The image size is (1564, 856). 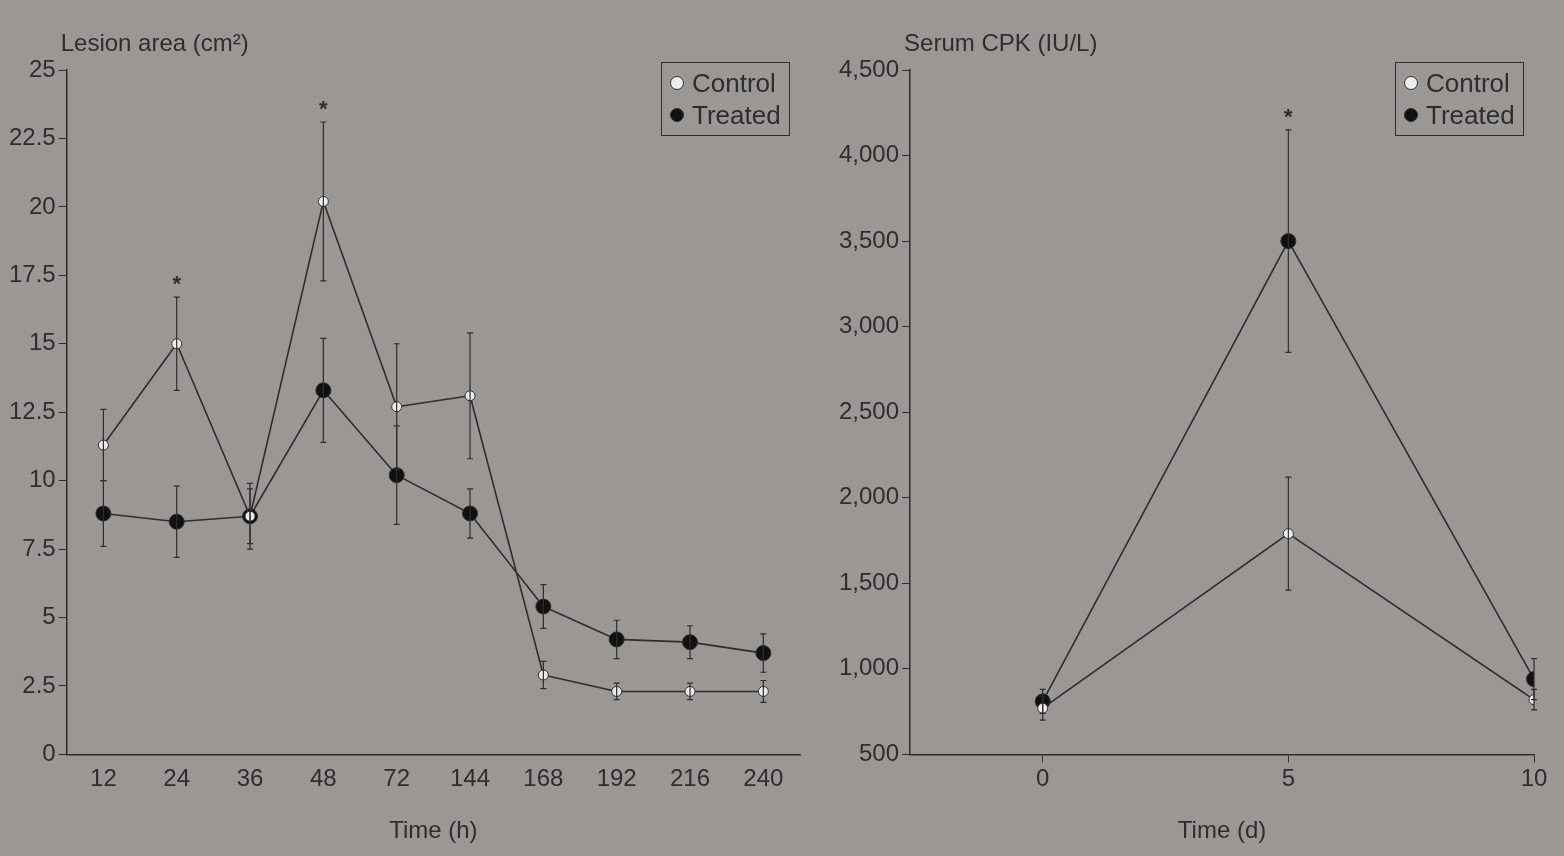 What do you see at coordinates (763, 778) in the screenshot?
I see `x-tick-label: 240` at bounding box center [763, 778].